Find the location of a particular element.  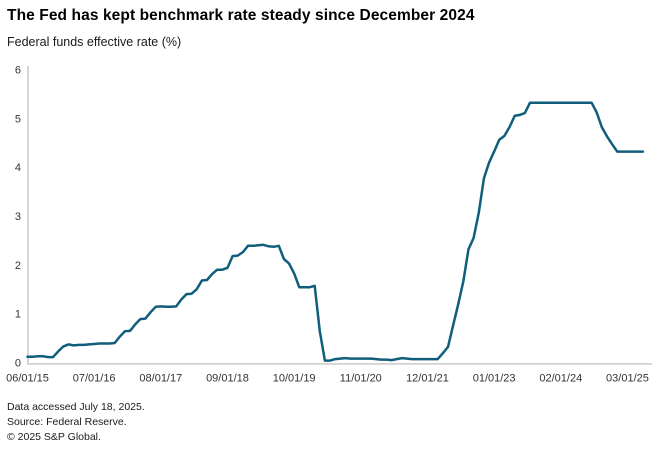

x-tick-label: 11/01/20 is located at coordinates (361, 379).